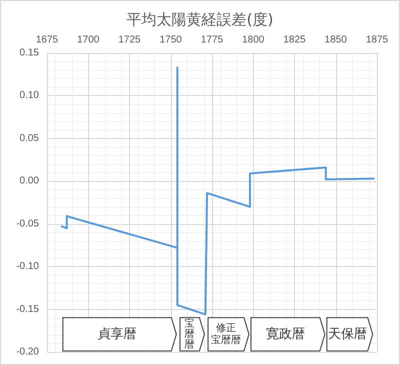  What do you see at coordinates (30, 138) in the screenshot?
I see `y-tick-label: 0.05` at bounding box center [30, 138].